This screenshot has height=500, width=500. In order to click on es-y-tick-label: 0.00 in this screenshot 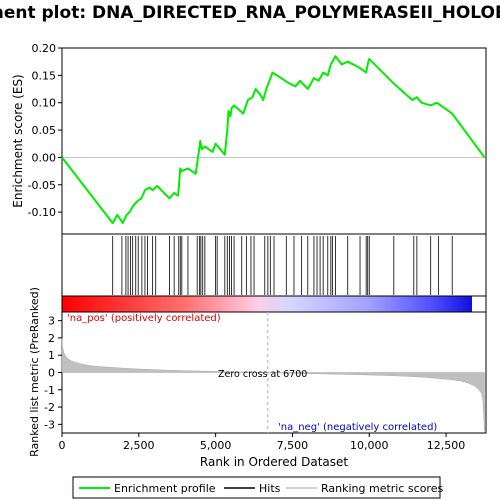, I will do `click(44, 157)`.